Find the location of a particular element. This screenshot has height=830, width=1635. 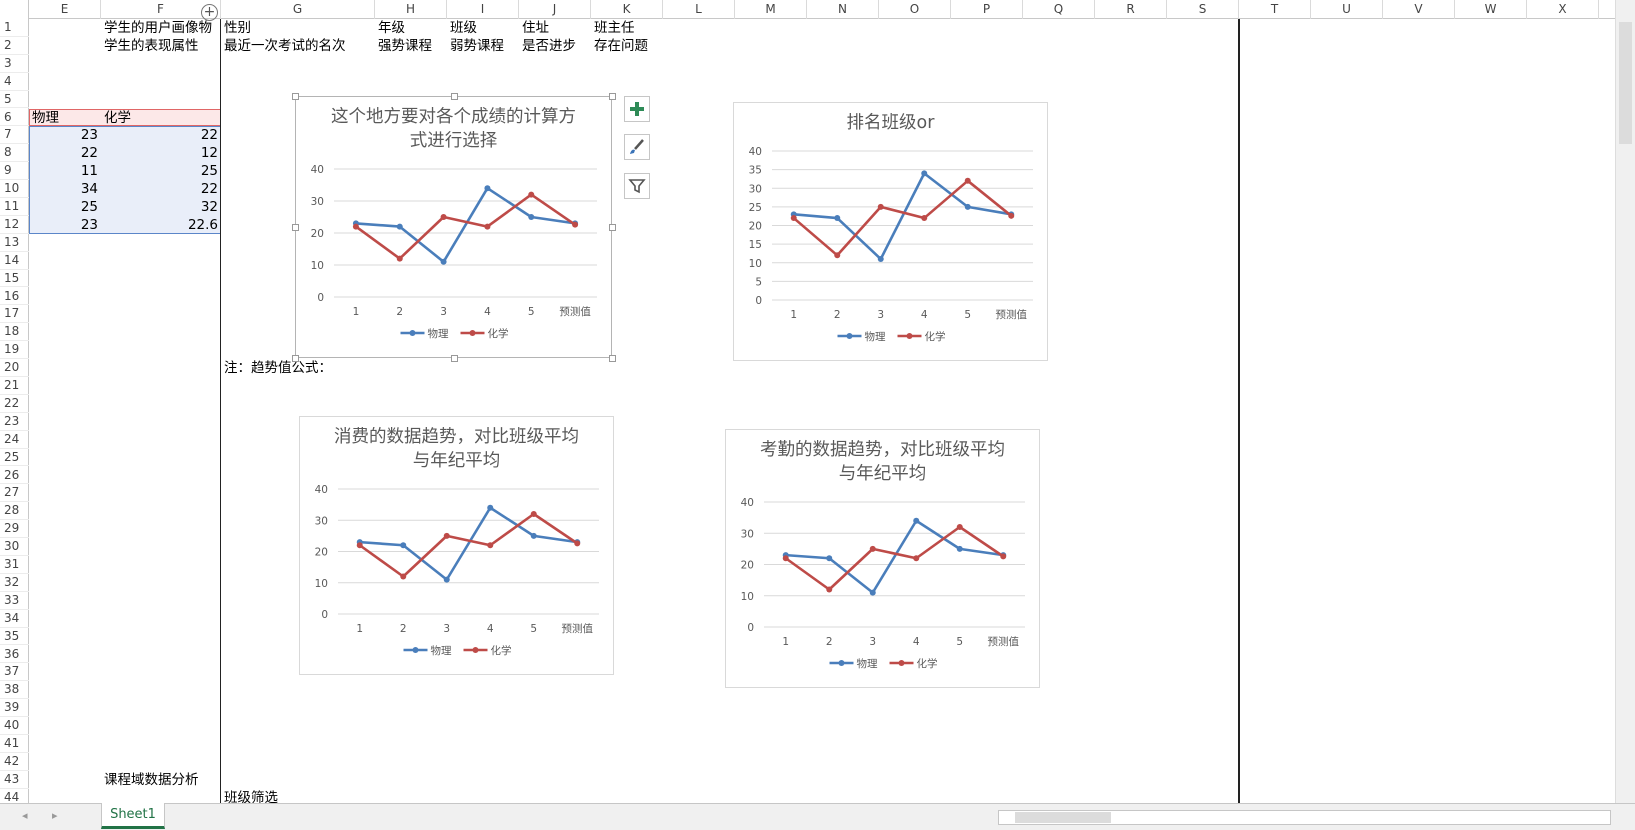

tab-scroll-right: ▸ is located at coordinates (55, 815).